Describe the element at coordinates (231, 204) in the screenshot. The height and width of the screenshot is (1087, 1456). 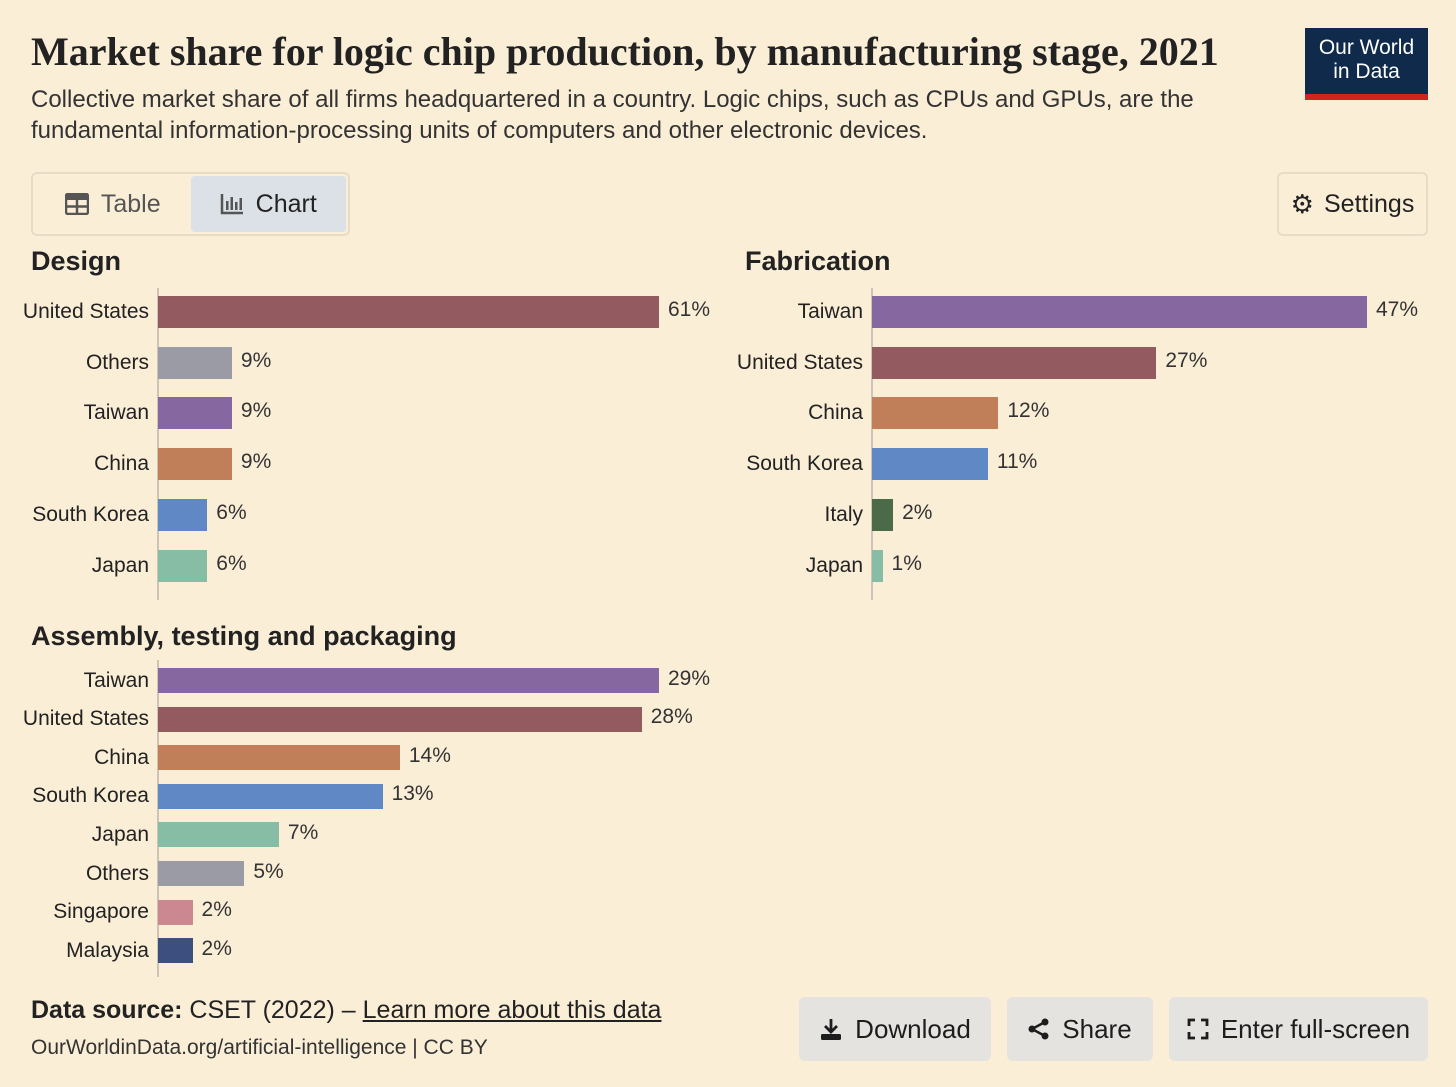
I see `bar-chart-icon` at that location.